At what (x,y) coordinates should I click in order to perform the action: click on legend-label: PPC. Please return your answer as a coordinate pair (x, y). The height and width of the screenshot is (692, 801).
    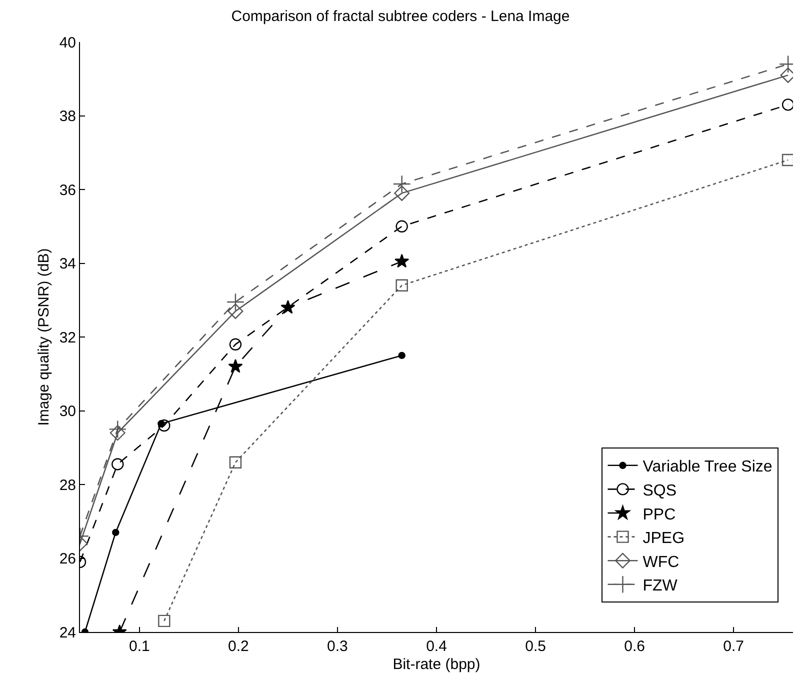
    Looking at the image, I should click on (659, 515).